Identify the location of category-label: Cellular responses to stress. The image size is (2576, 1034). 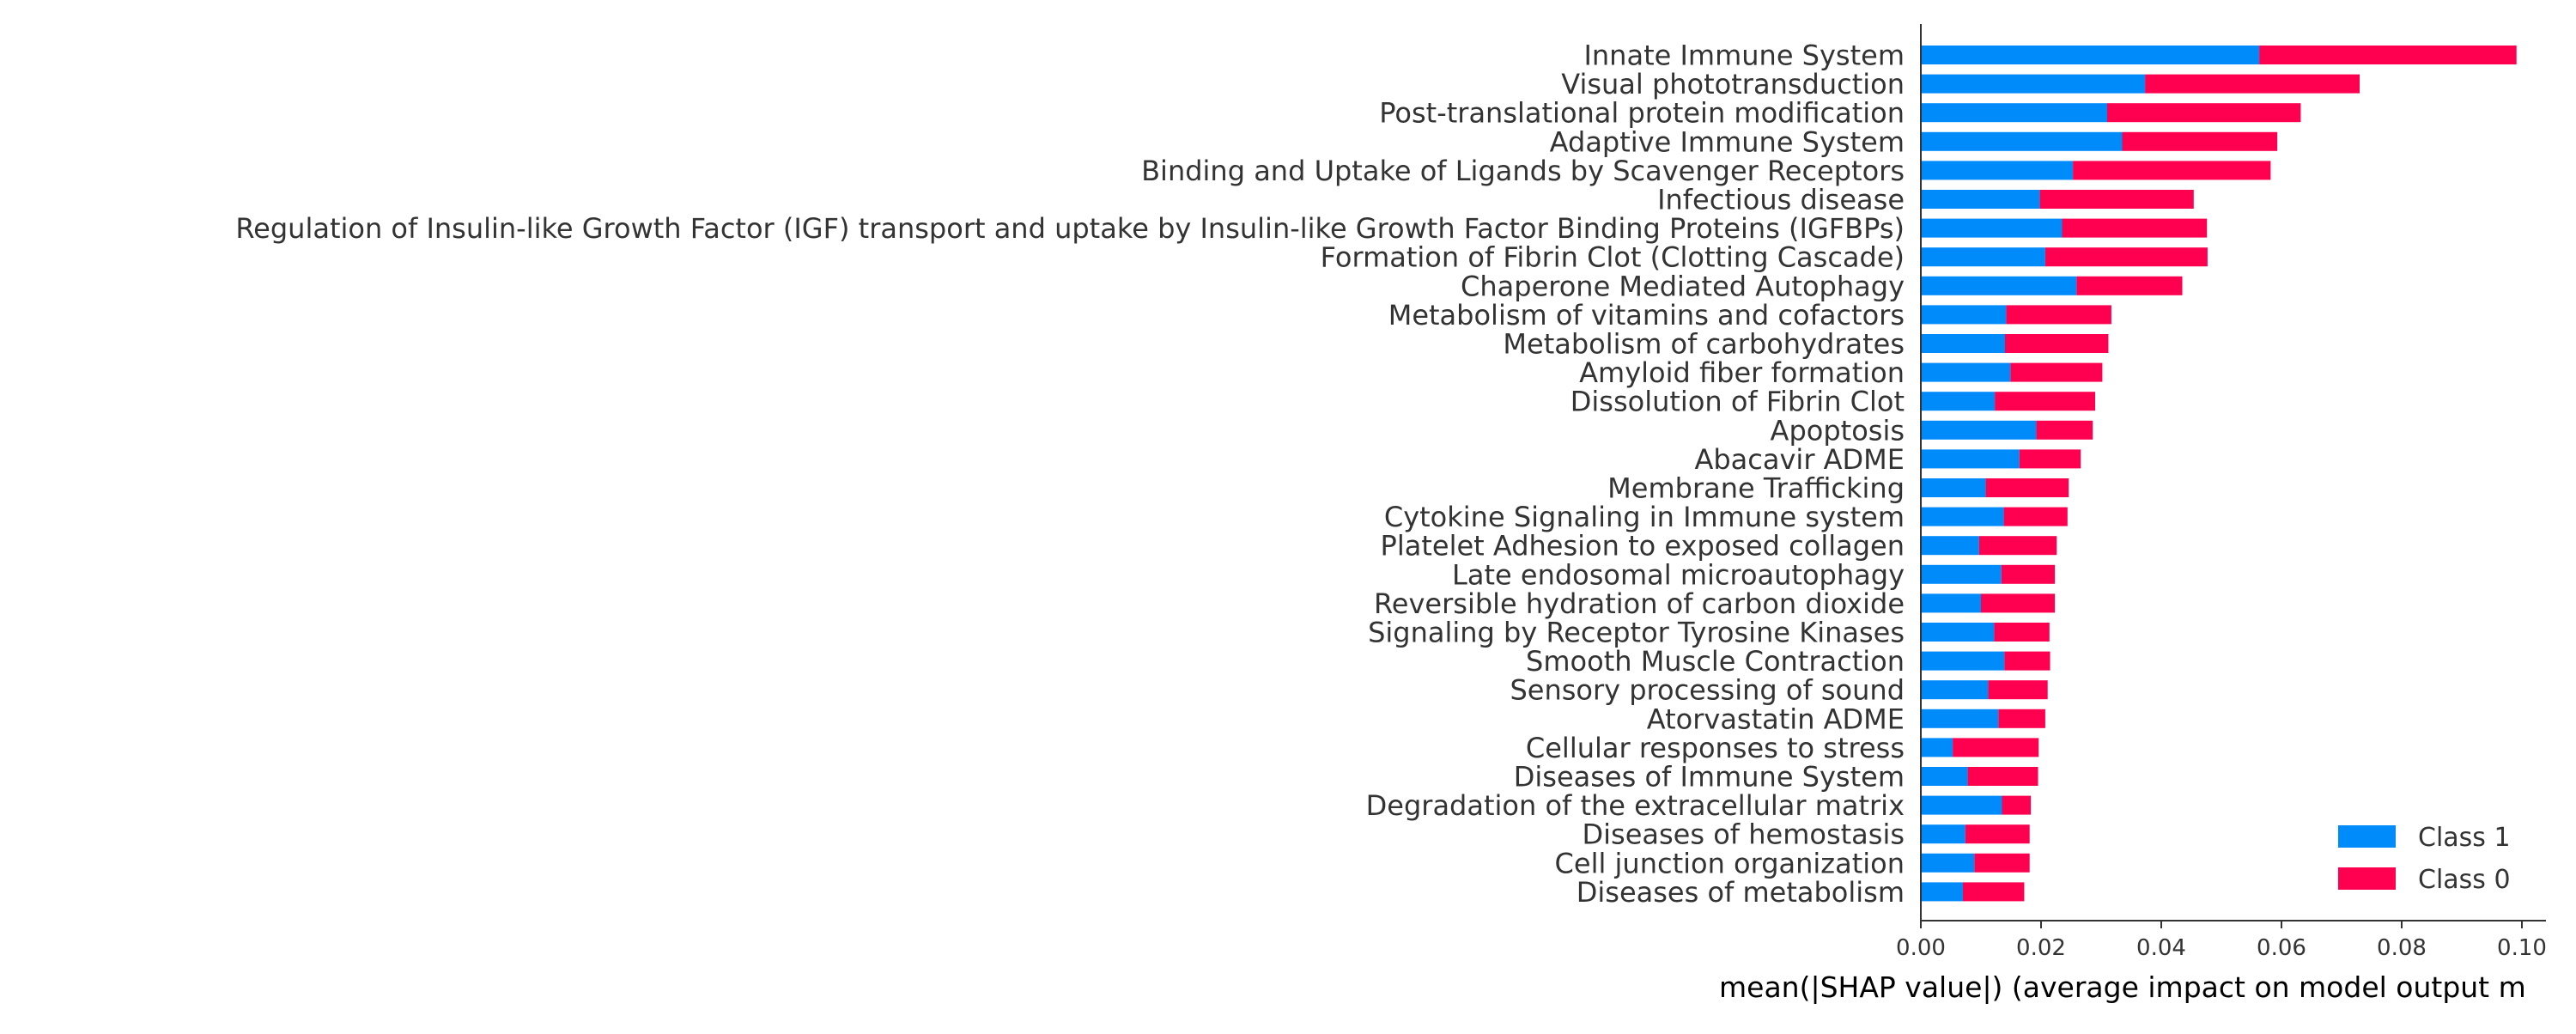
(1715, 748).